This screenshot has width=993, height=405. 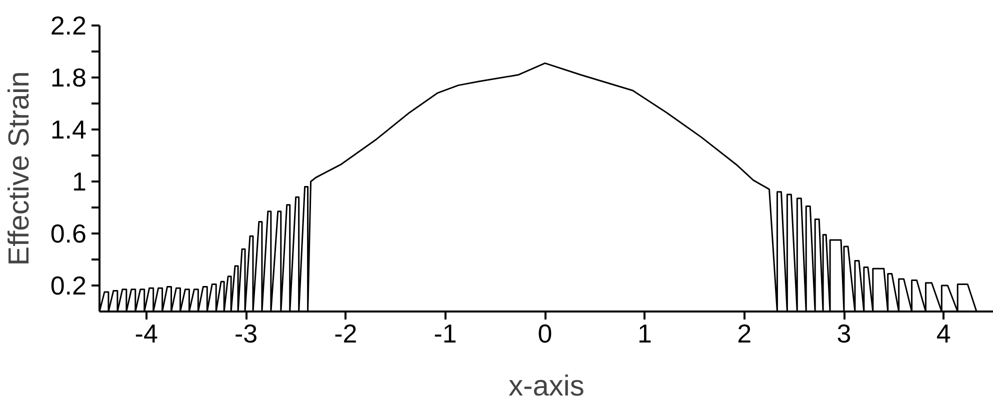 What do you see at coordinates (445, 333) in the screenshot?
I see `x-tick-label: -1` at bounding box center [445, 333].